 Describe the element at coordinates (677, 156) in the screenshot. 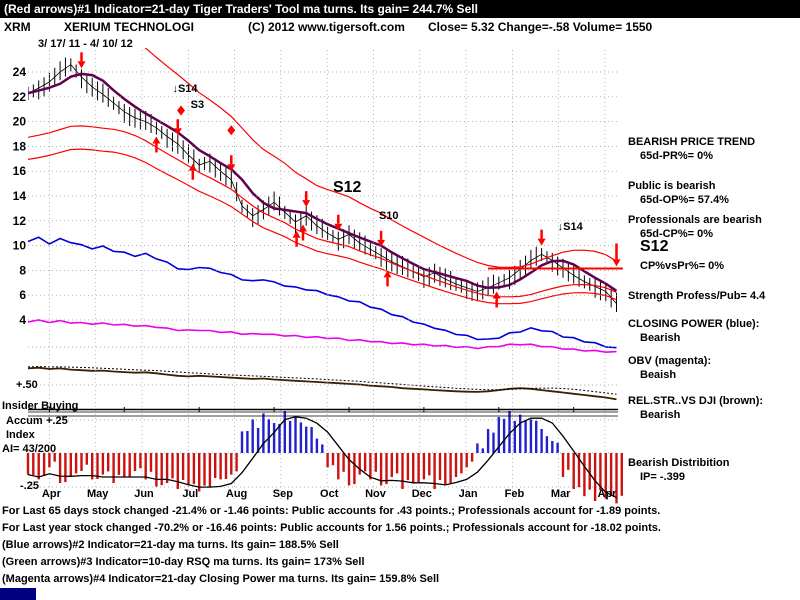

I see `pr-pct: 65d-PR%= 0%` at that location.